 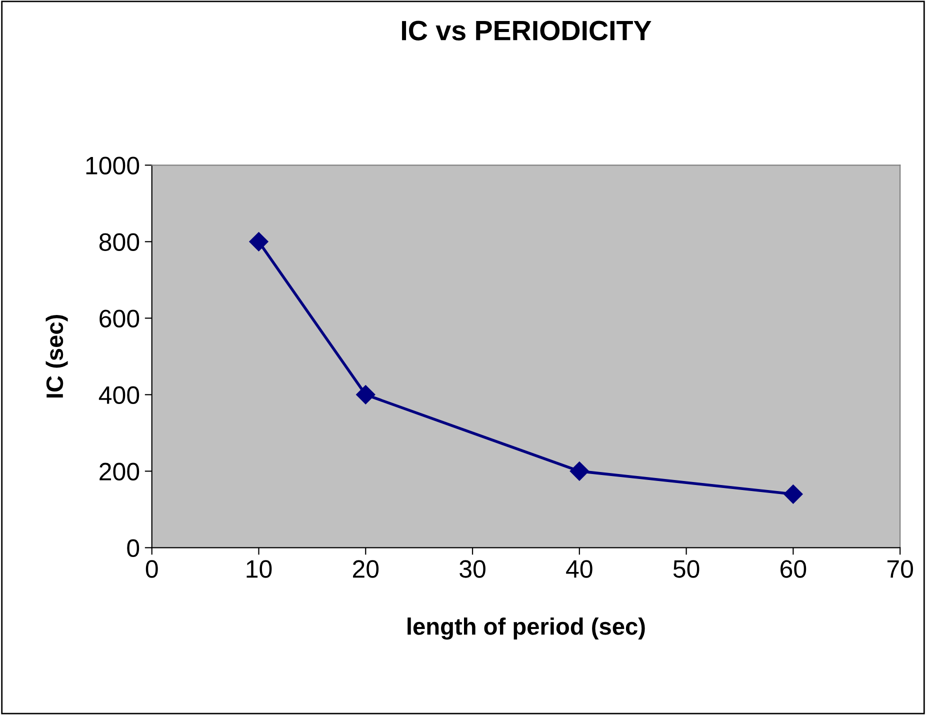 I want to click on y-tick-label: 0, so click(x=133, y=548).